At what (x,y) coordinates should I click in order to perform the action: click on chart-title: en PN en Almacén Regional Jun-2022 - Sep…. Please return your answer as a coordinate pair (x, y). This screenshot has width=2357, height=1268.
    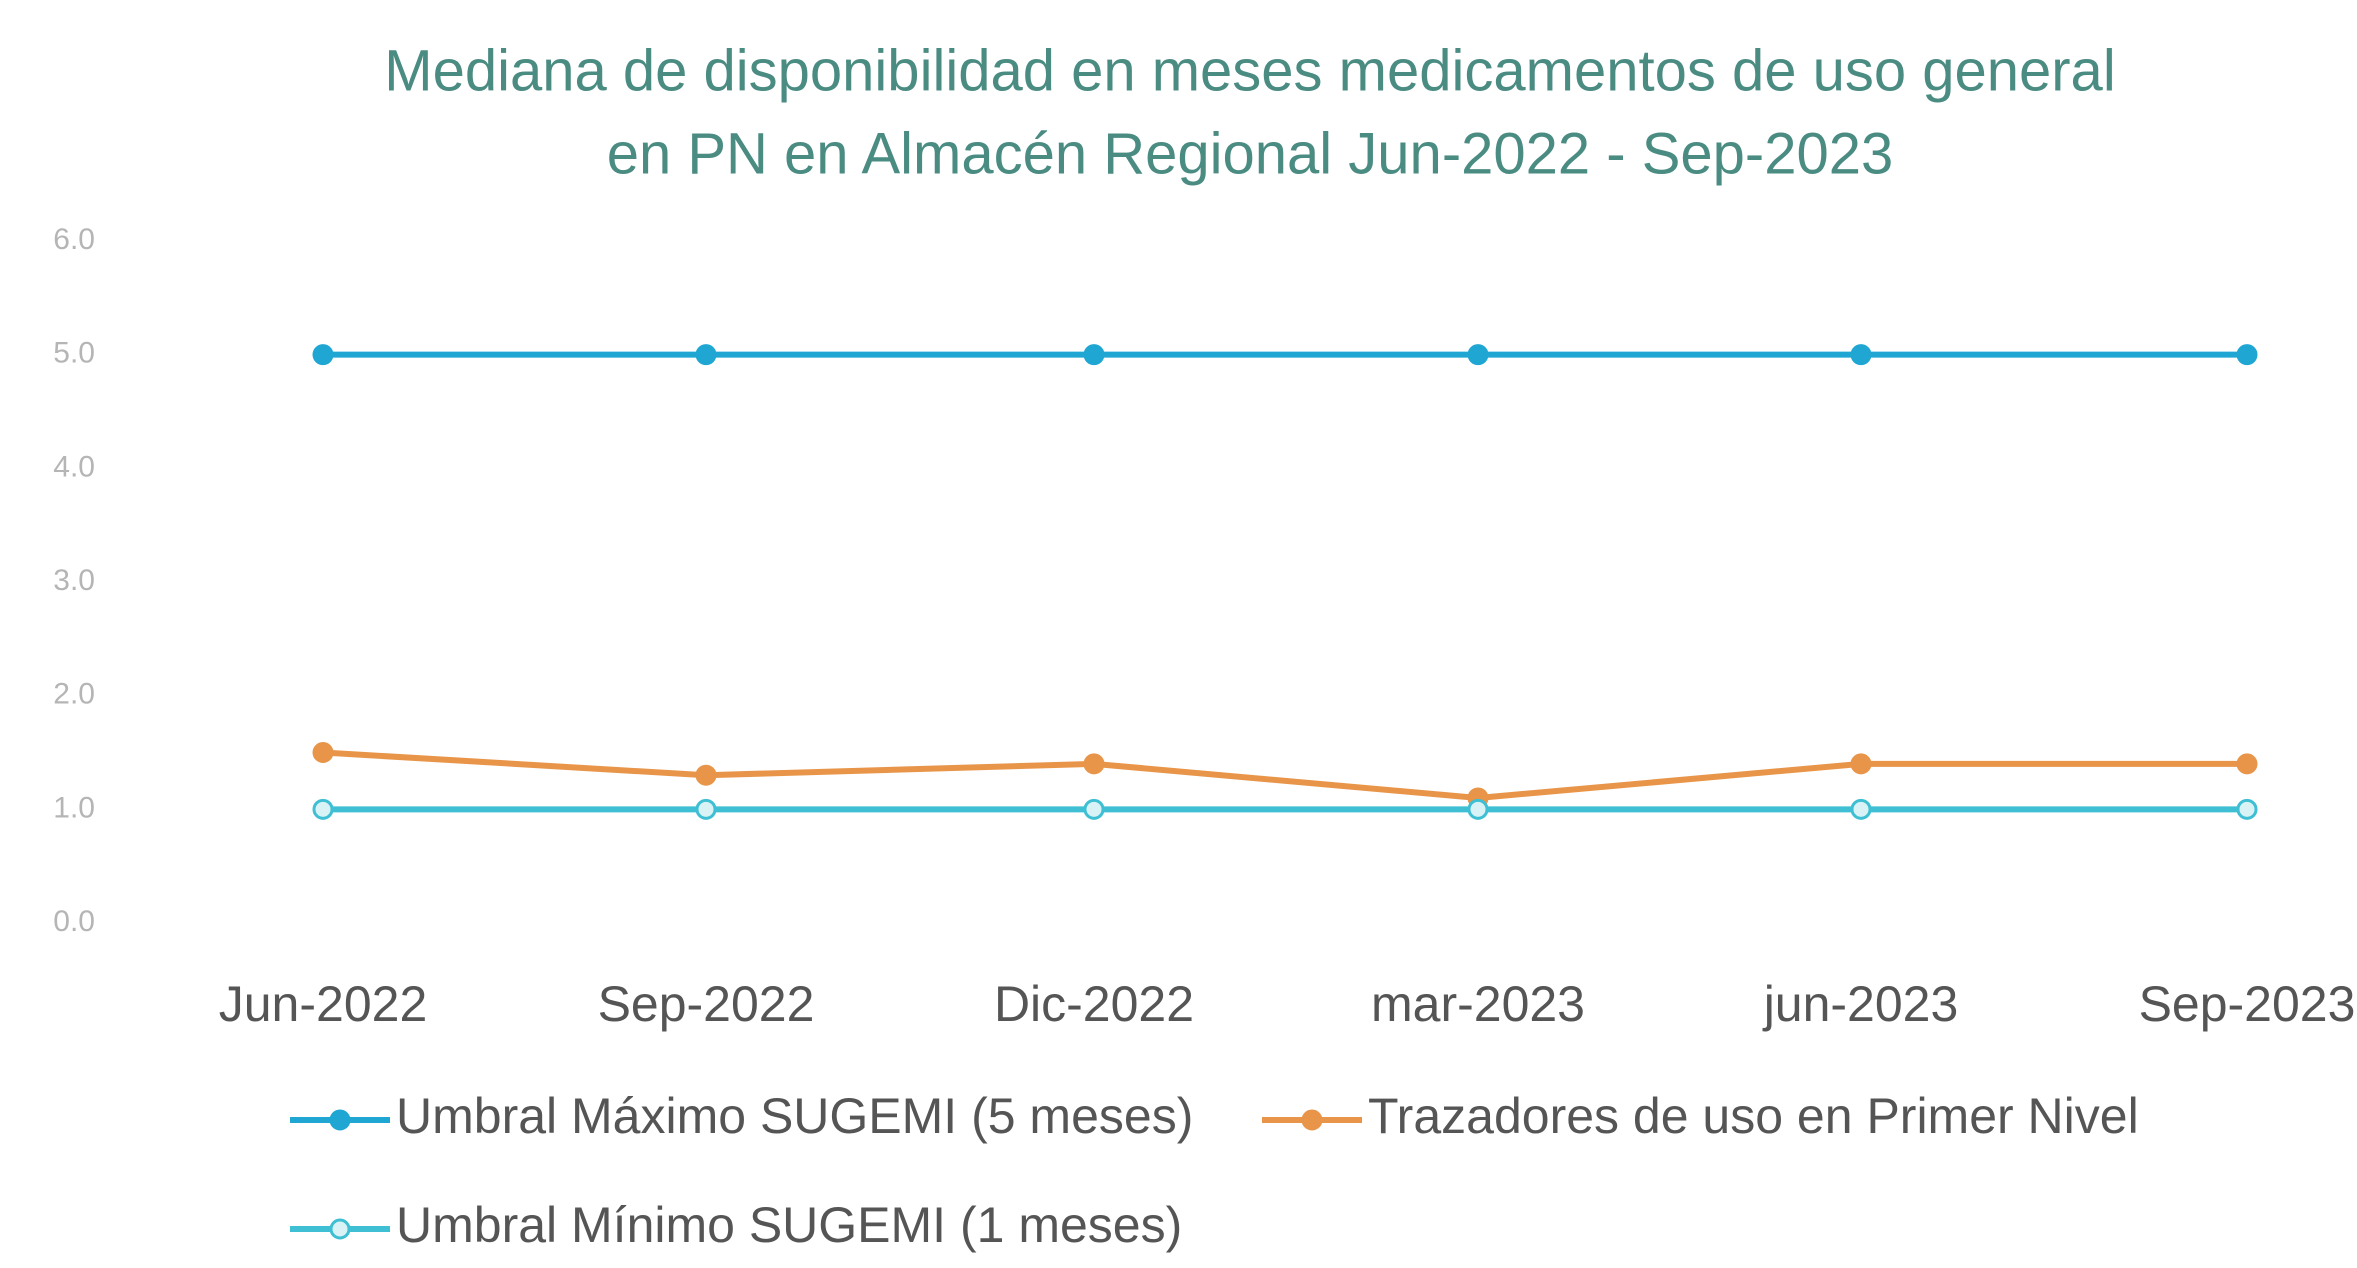
    Looking at the image, I should click on (1250, 153).